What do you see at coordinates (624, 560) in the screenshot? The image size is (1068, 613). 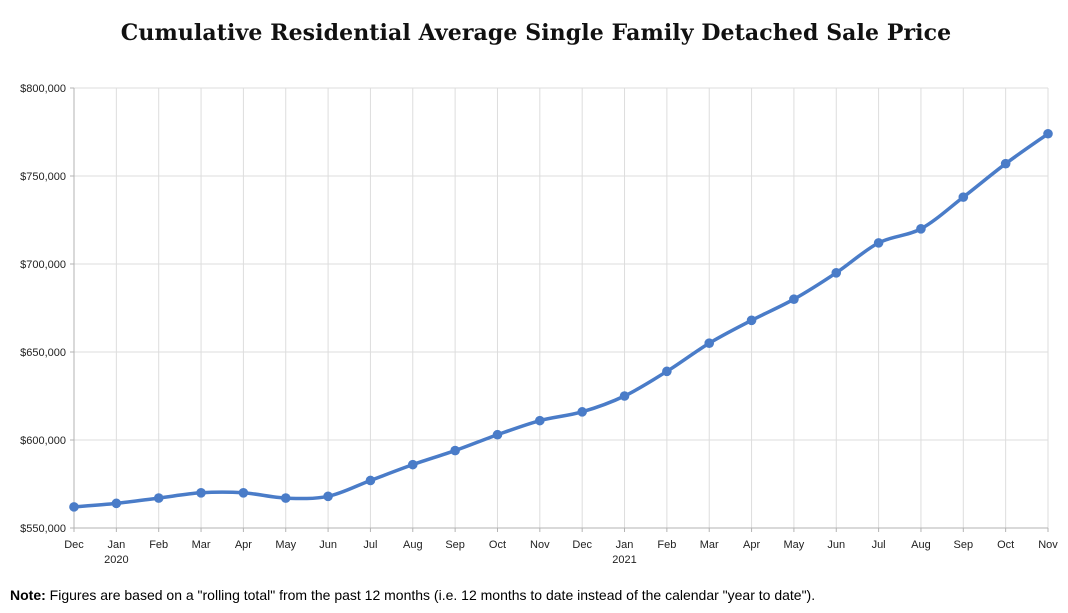 I see `x-year-label: 2021` at bounding box center [624, 560].